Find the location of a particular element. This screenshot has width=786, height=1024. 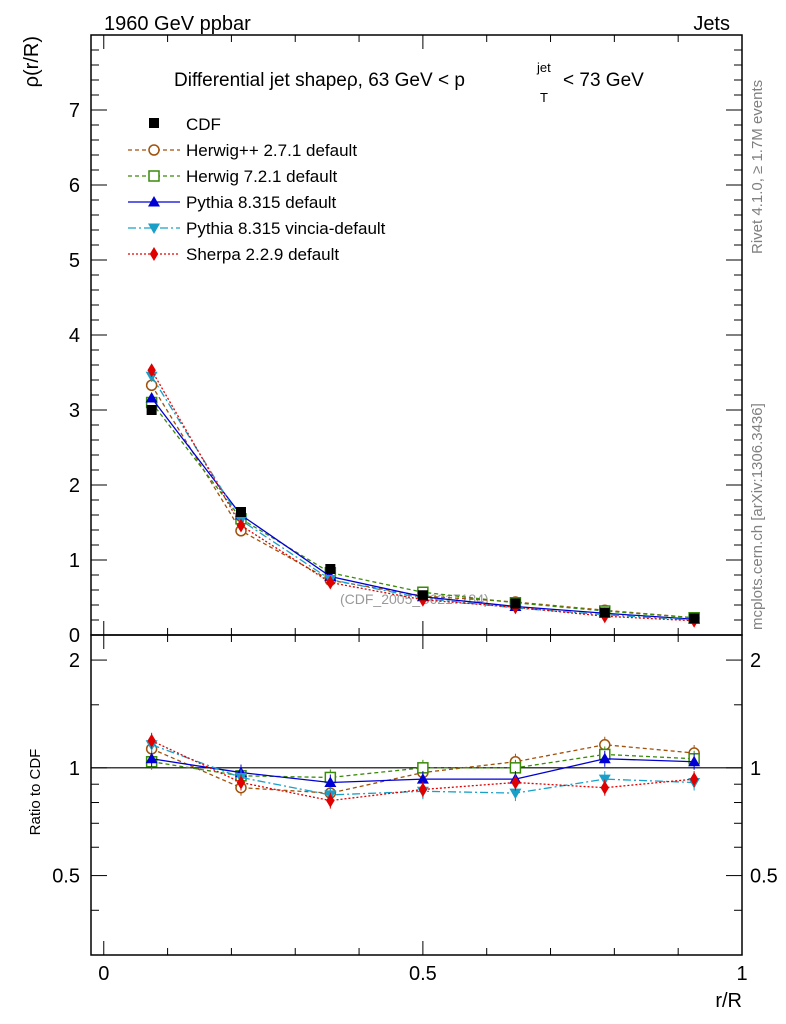

svg-text:Differential jet shapeρ, 63 Ge: Differential jet shapeρ, 63 GeV < p is located at coordinates (319, 80).